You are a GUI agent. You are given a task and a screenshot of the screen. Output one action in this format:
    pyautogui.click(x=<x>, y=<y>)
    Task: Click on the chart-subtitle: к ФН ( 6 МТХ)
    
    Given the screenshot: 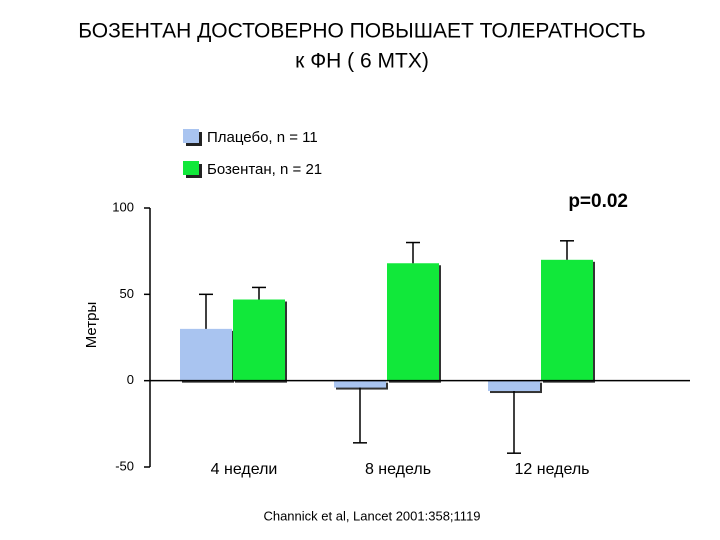 What is the action you would take?
    pyautogui.click(x=362, y=61)
    